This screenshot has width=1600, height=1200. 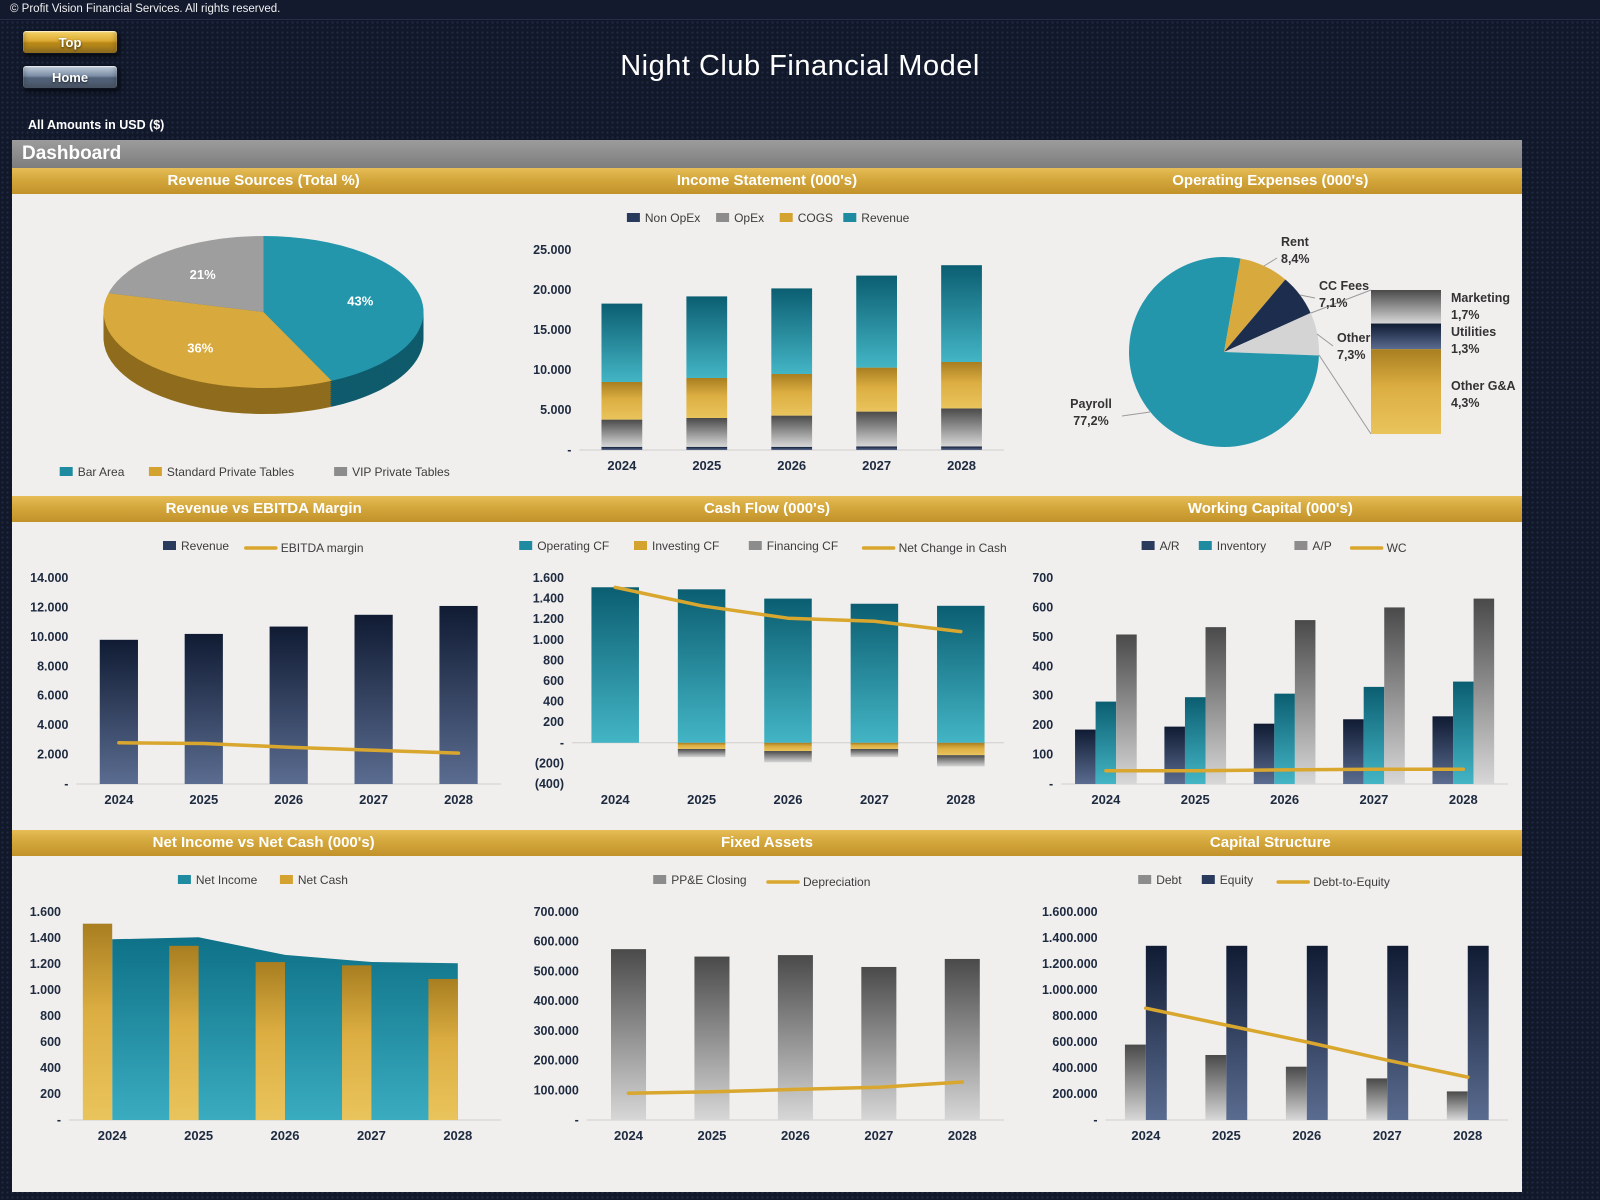 I want to click on svg-text: Debt, so click(x=1169, y=880).